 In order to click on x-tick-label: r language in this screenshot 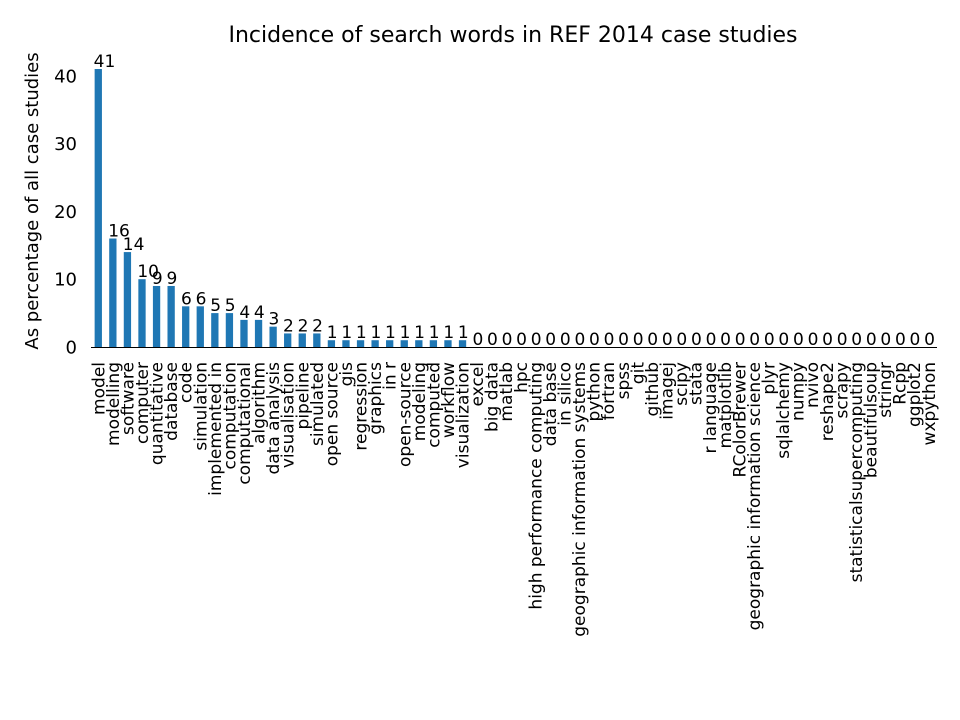, I will do `click(711, 408)`.